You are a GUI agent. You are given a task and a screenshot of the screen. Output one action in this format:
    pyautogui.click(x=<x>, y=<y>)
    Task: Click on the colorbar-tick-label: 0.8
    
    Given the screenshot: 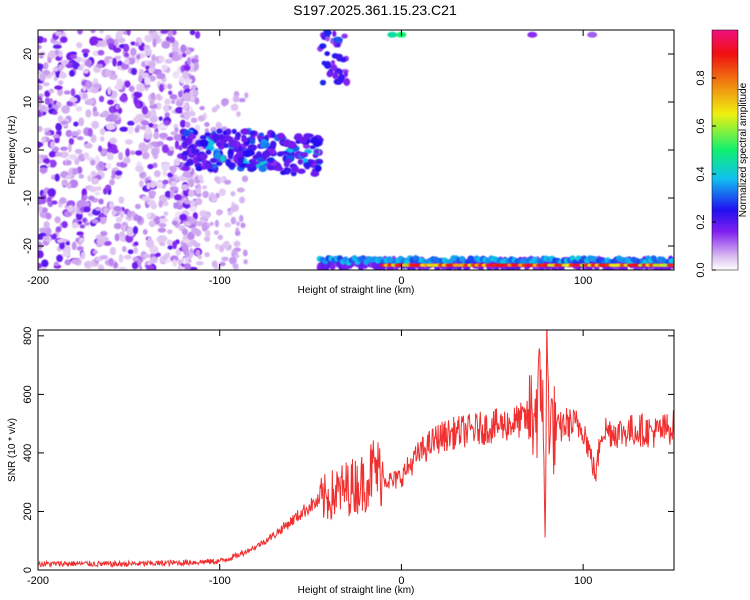 What is the action you would take?
    pyautogui.click(x=701, y=77)
    